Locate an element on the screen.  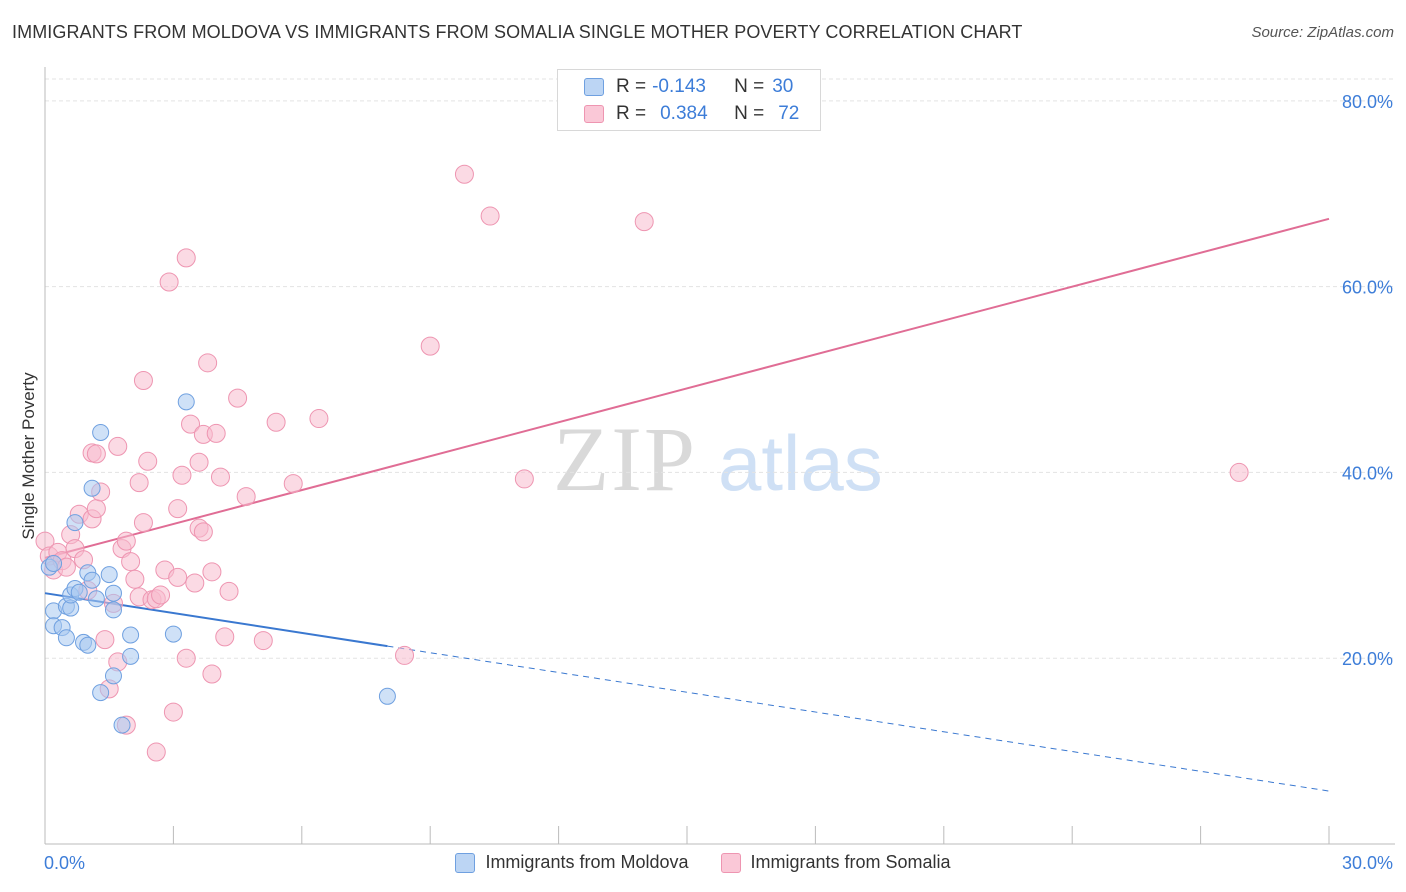
legend-swatch-somalia is located at coordinates (594, 114).